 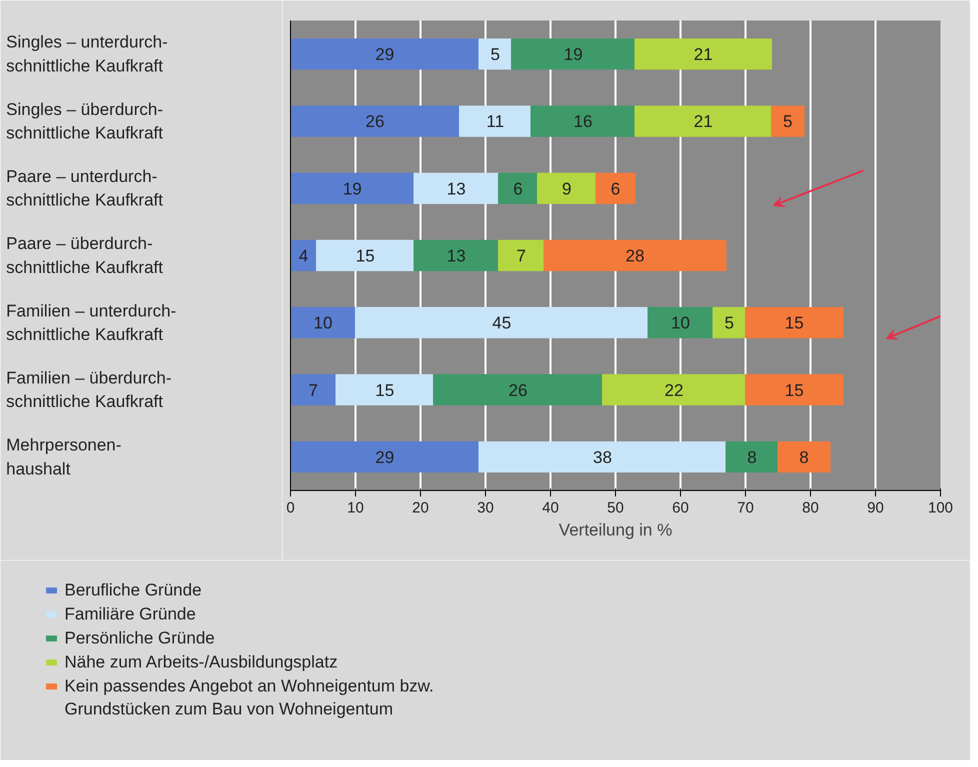 I want to click on data-label: 11, so click(x=495, y=122).